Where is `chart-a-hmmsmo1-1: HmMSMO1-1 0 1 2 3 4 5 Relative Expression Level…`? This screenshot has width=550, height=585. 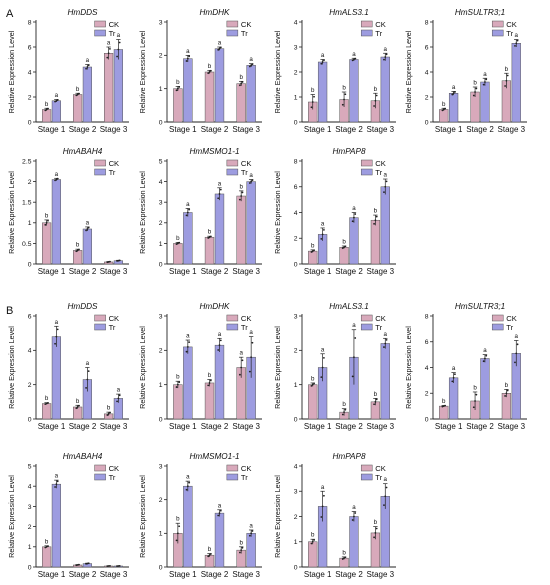
chart-a-hmmsmo1-1: HmMSMO1-1 0 1 2 3 4 5 Relative Expression Level… is located at coordinates (200, 211).